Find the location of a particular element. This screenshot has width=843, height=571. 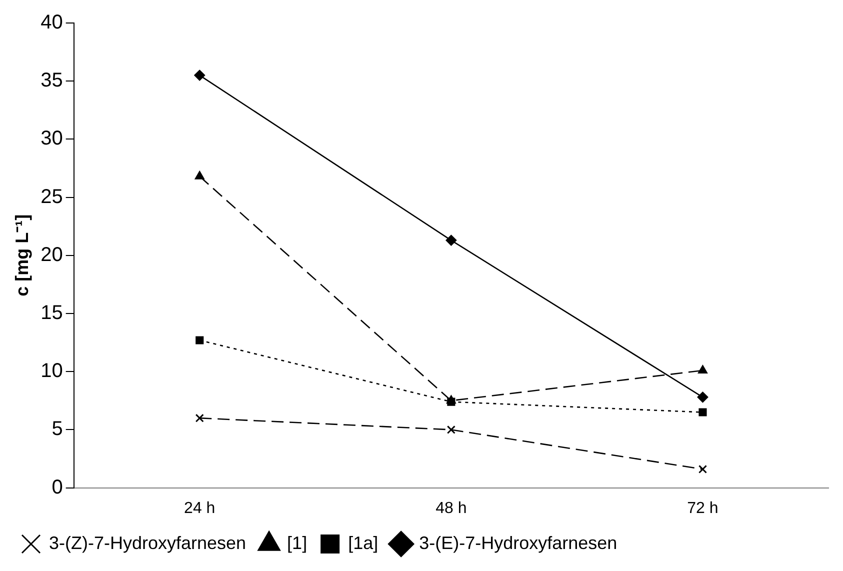

y-tick-label: 25 is located at coordinates (51, 197).